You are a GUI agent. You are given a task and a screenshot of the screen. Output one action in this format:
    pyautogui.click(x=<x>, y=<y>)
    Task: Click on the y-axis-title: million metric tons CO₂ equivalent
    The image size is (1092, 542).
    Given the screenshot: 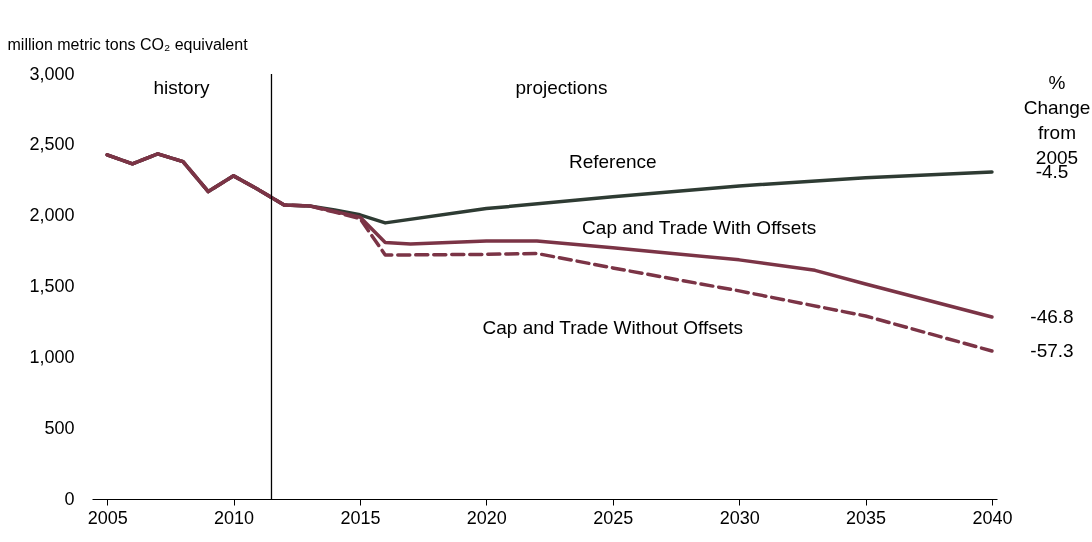 What is the action you would take?
    pyautogui.click(x=128, y=44)
    